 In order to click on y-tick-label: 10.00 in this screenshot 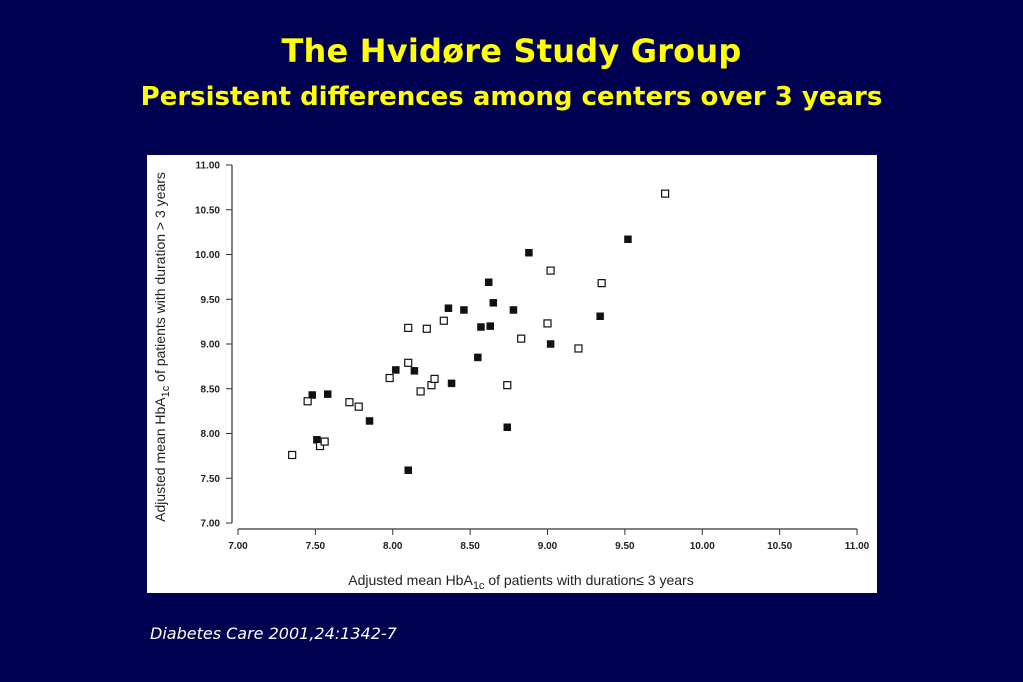, I will do `click(207, 255)`.